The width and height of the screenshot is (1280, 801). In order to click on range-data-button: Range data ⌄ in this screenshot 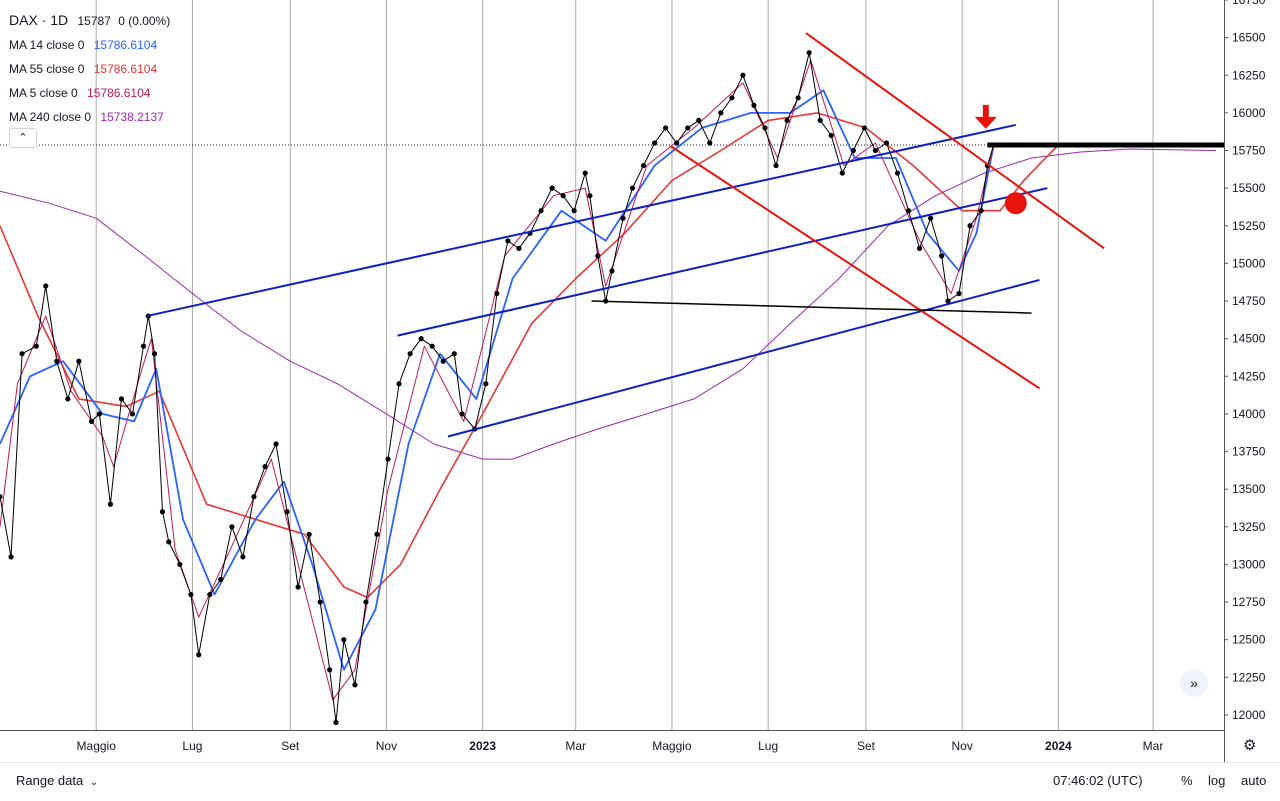, I will do `click(57, 780)`.